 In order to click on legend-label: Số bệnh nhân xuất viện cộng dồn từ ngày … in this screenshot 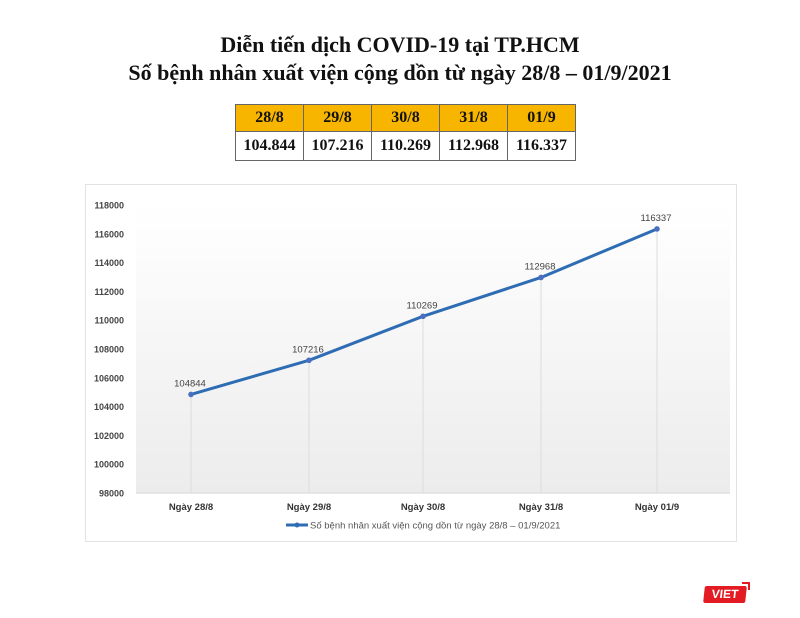, I will do `click(435, 526)`.